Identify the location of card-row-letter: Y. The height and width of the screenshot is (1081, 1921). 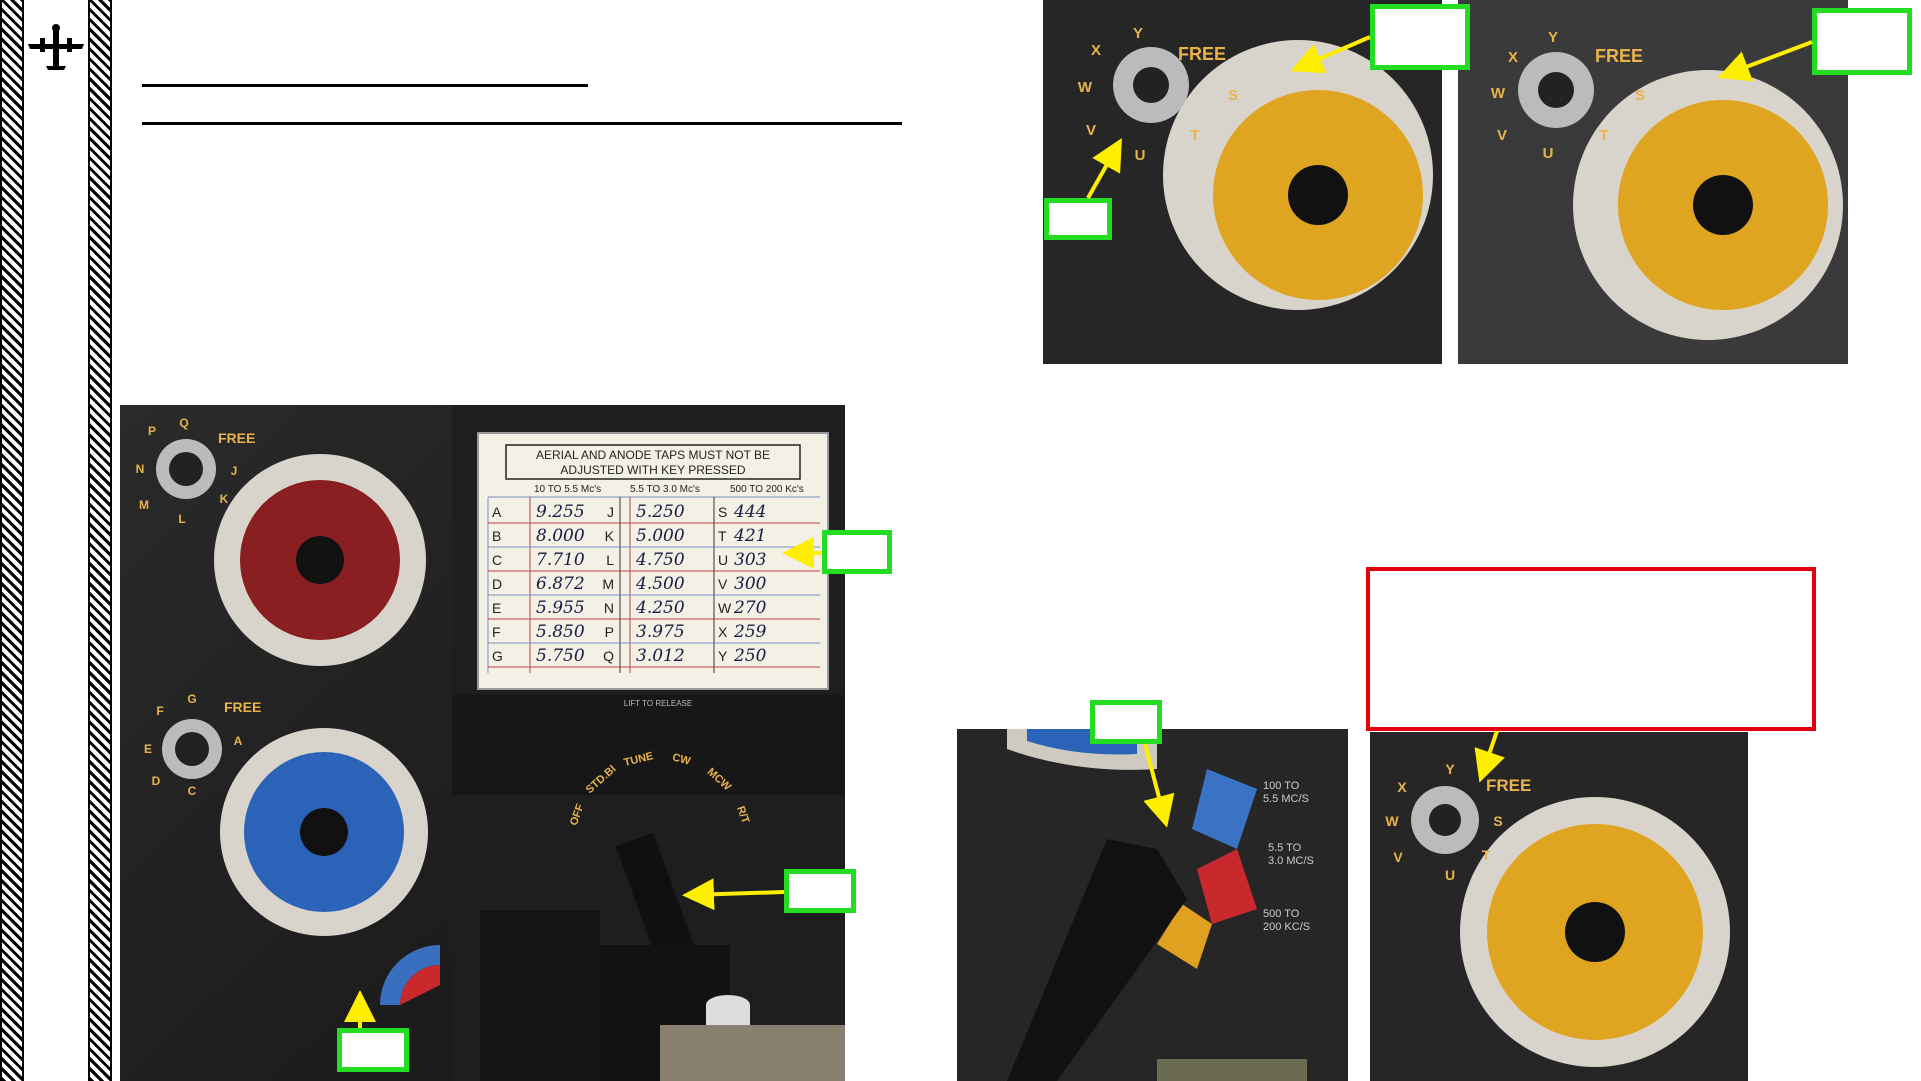
(723, 656).